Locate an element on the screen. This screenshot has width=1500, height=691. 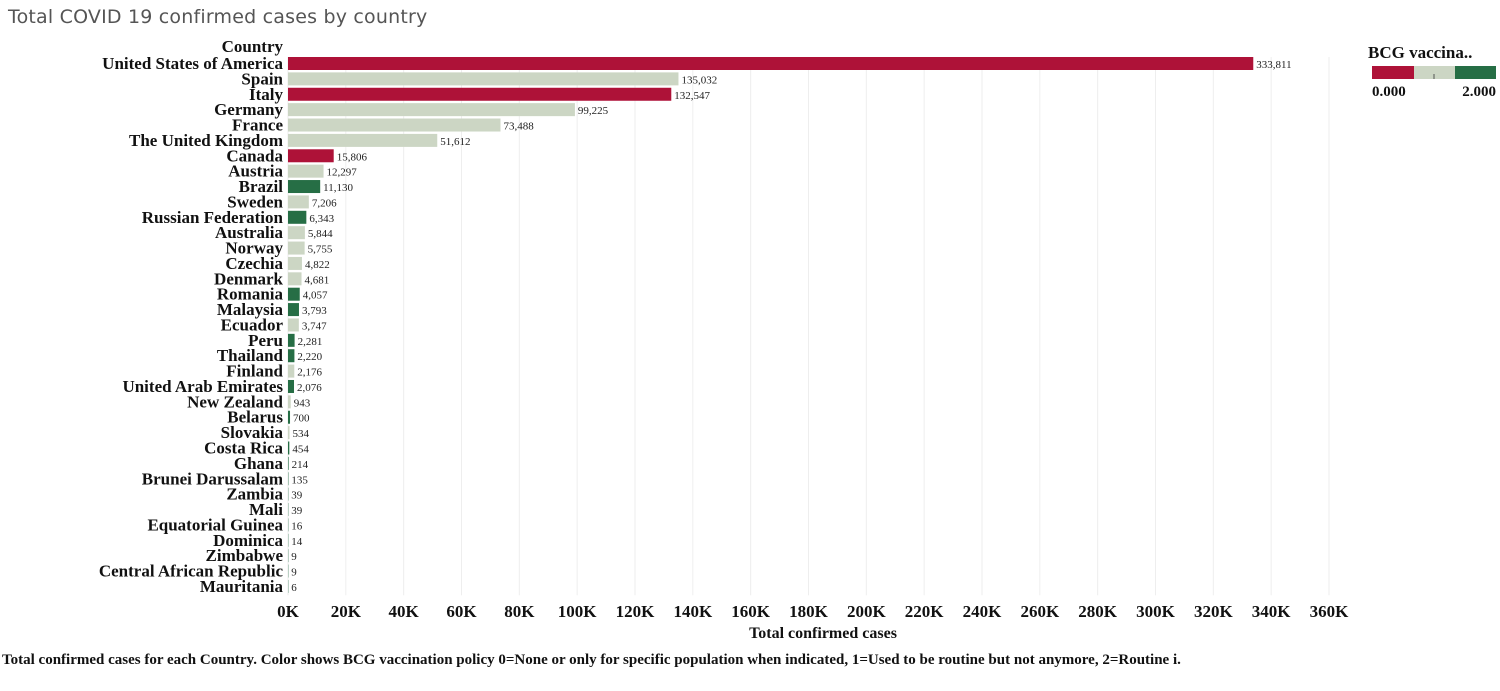
bar-value-label: 73,488 is located at coordinates (519, 127).